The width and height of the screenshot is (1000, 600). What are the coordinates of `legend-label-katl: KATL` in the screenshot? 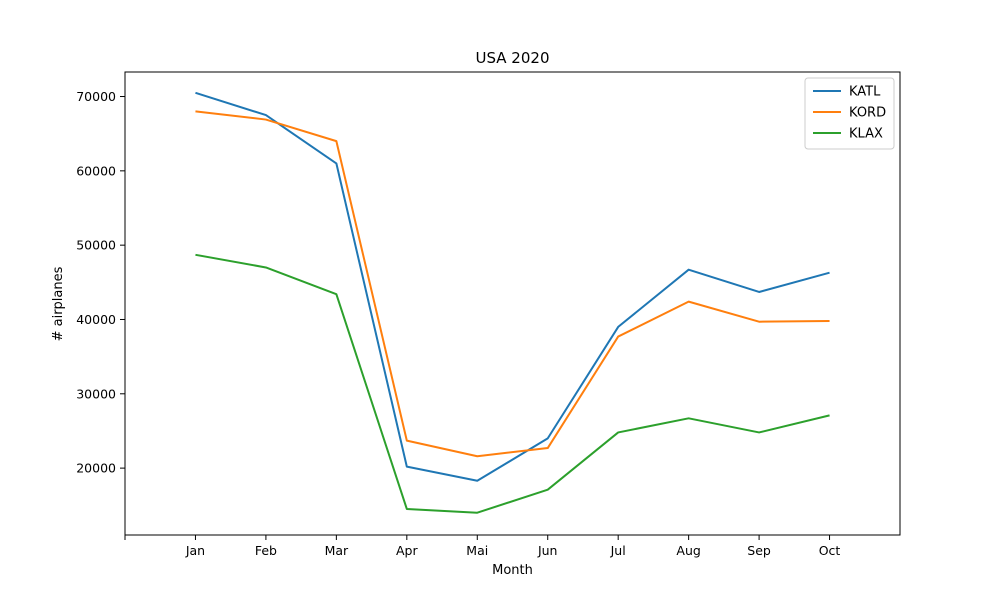 It's located at (865, 92).